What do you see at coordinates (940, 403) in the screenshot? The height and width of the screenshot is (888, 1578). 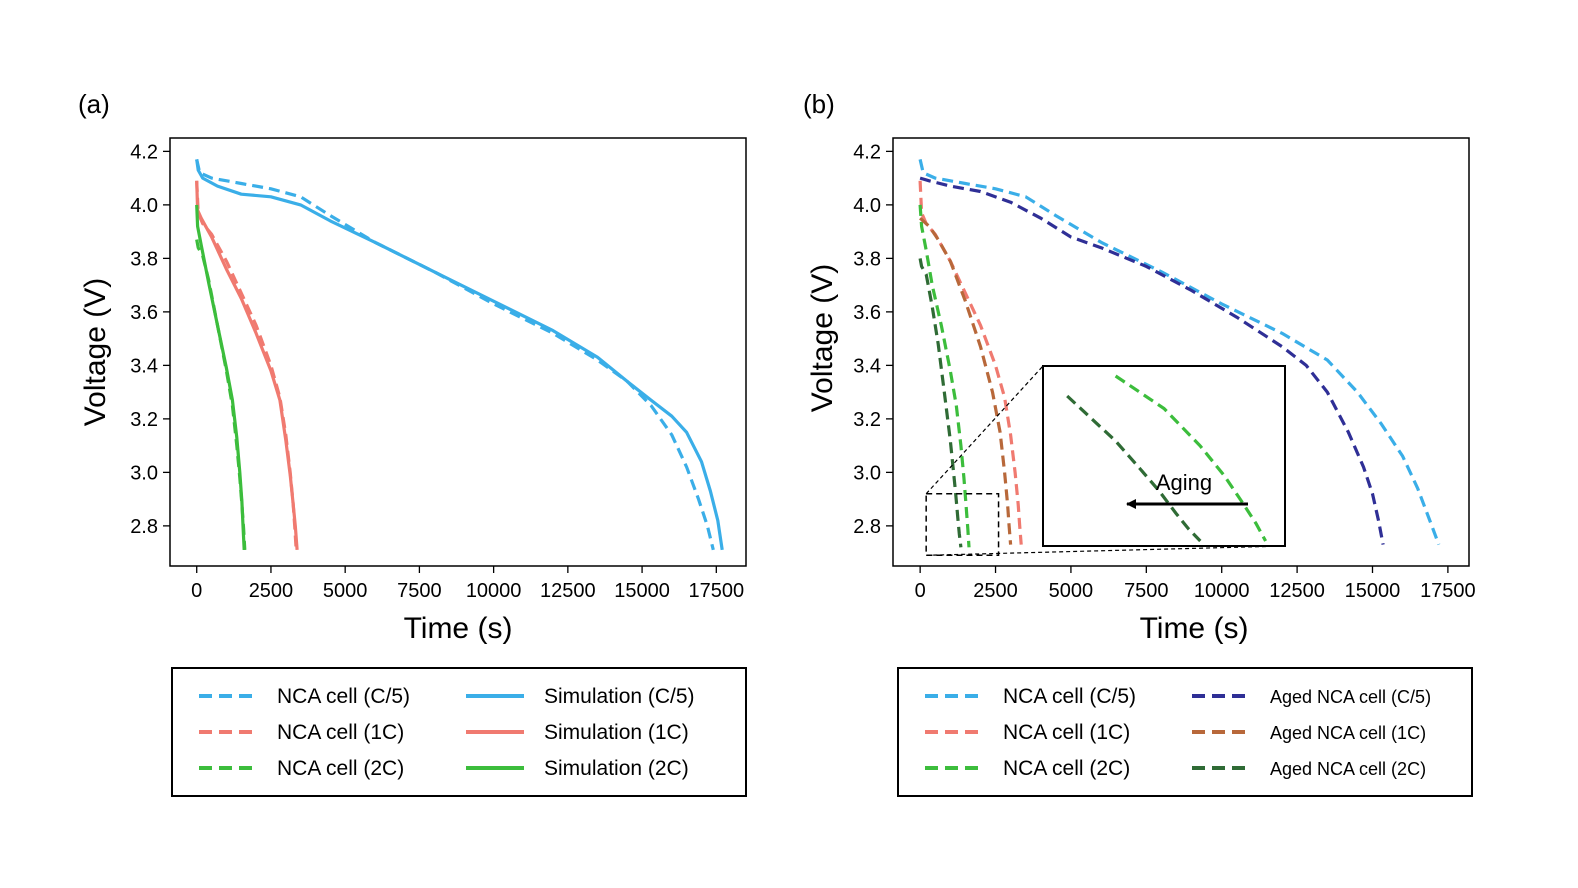 I see `series-aged-nca-cell-2c` at bounding box center [940, 403].